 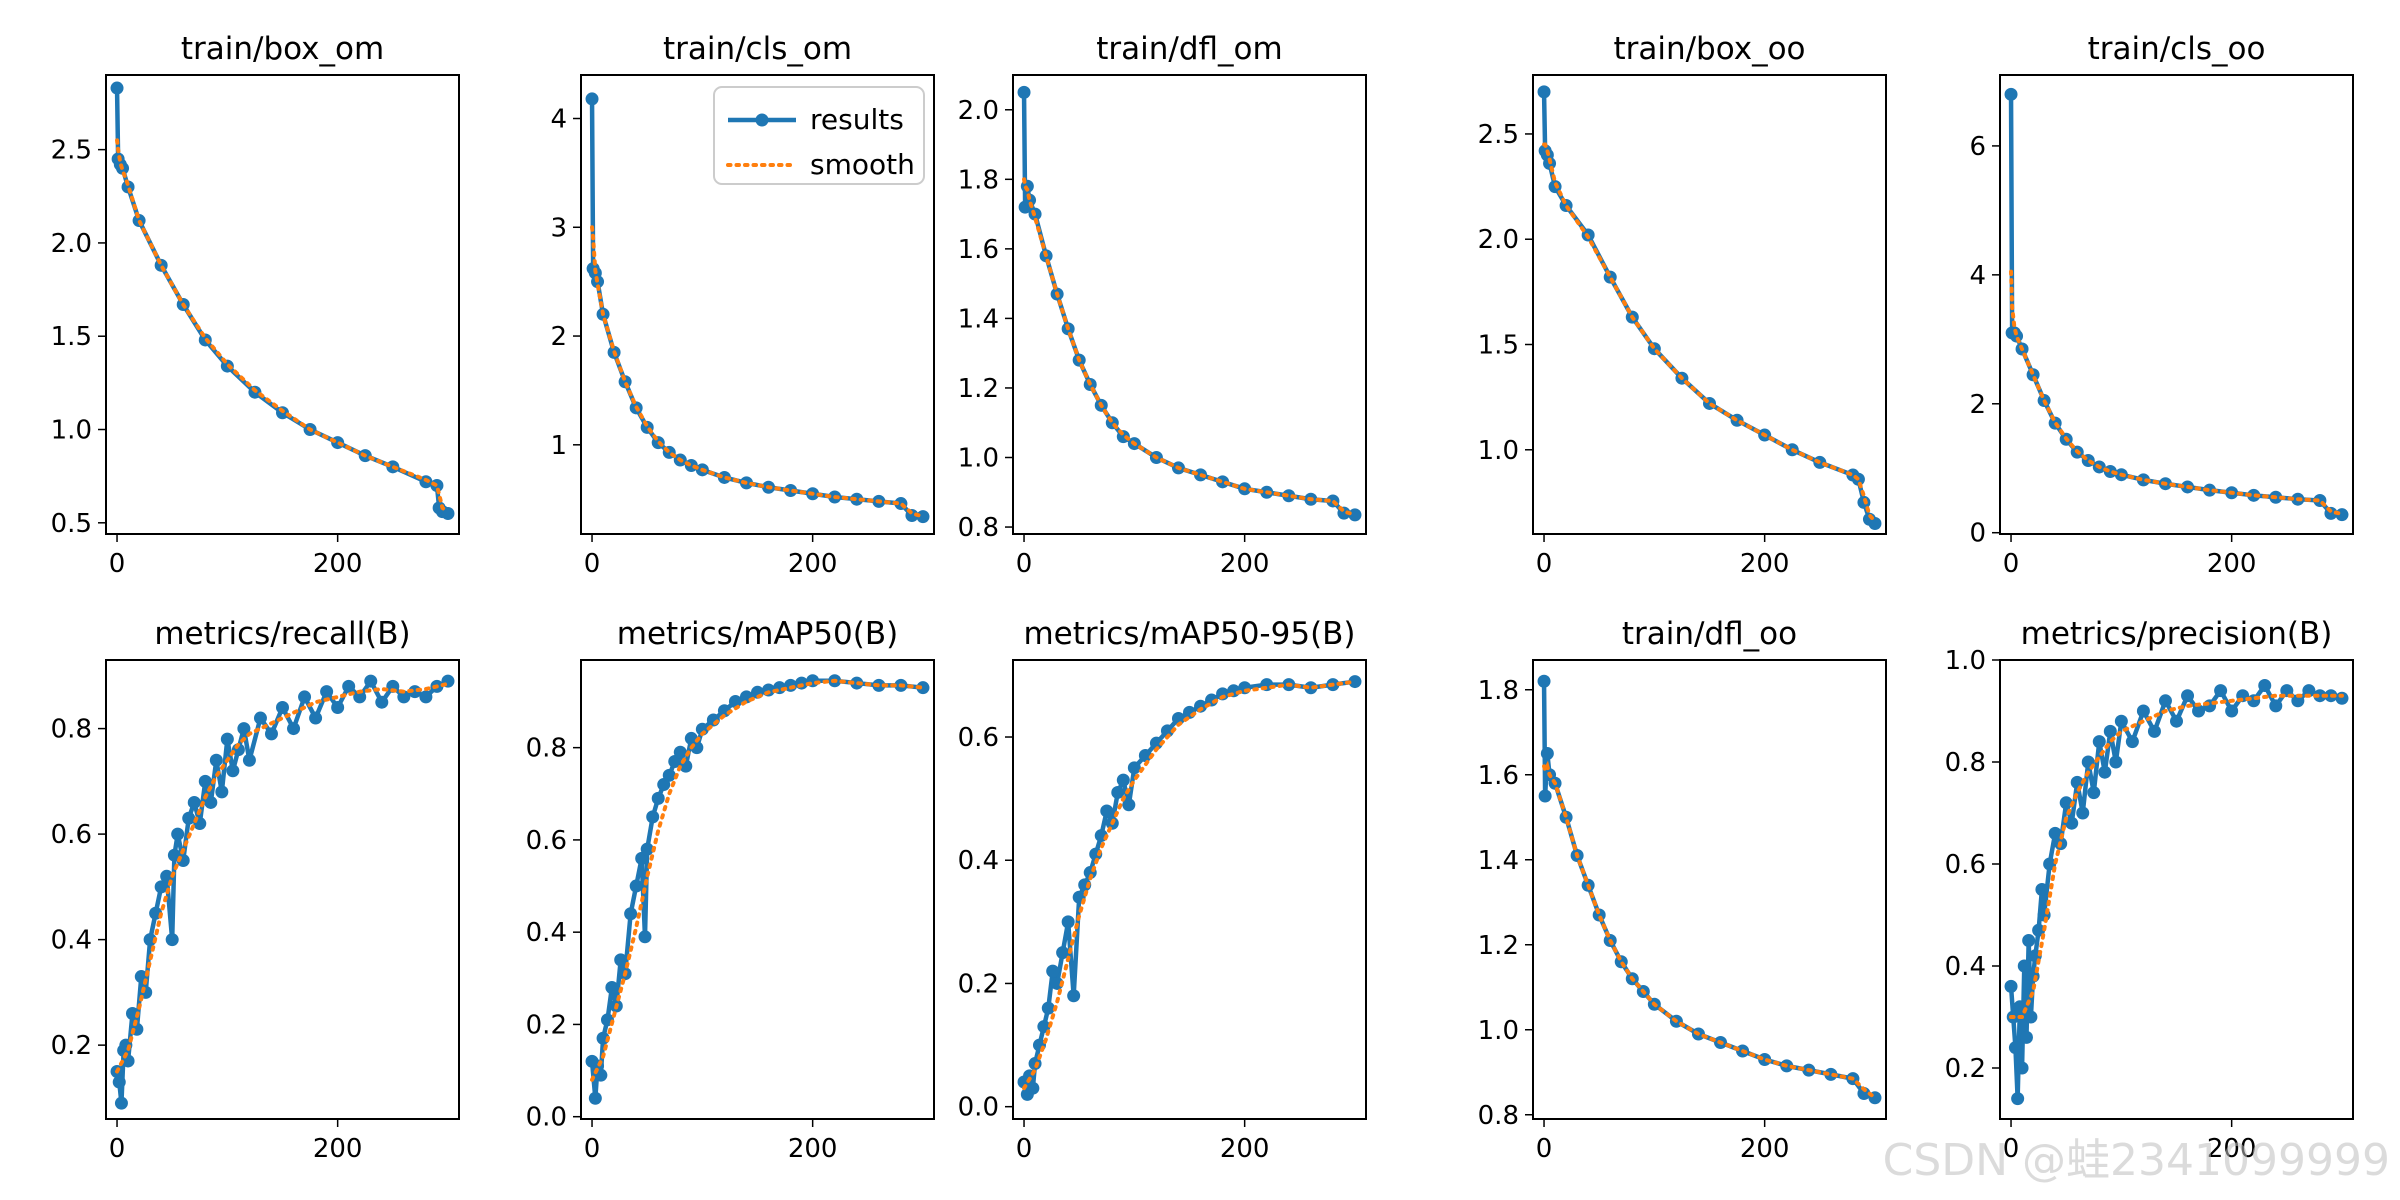 I want to click on subplot-title: train/dfl_om, so click(x=1189, y=49).